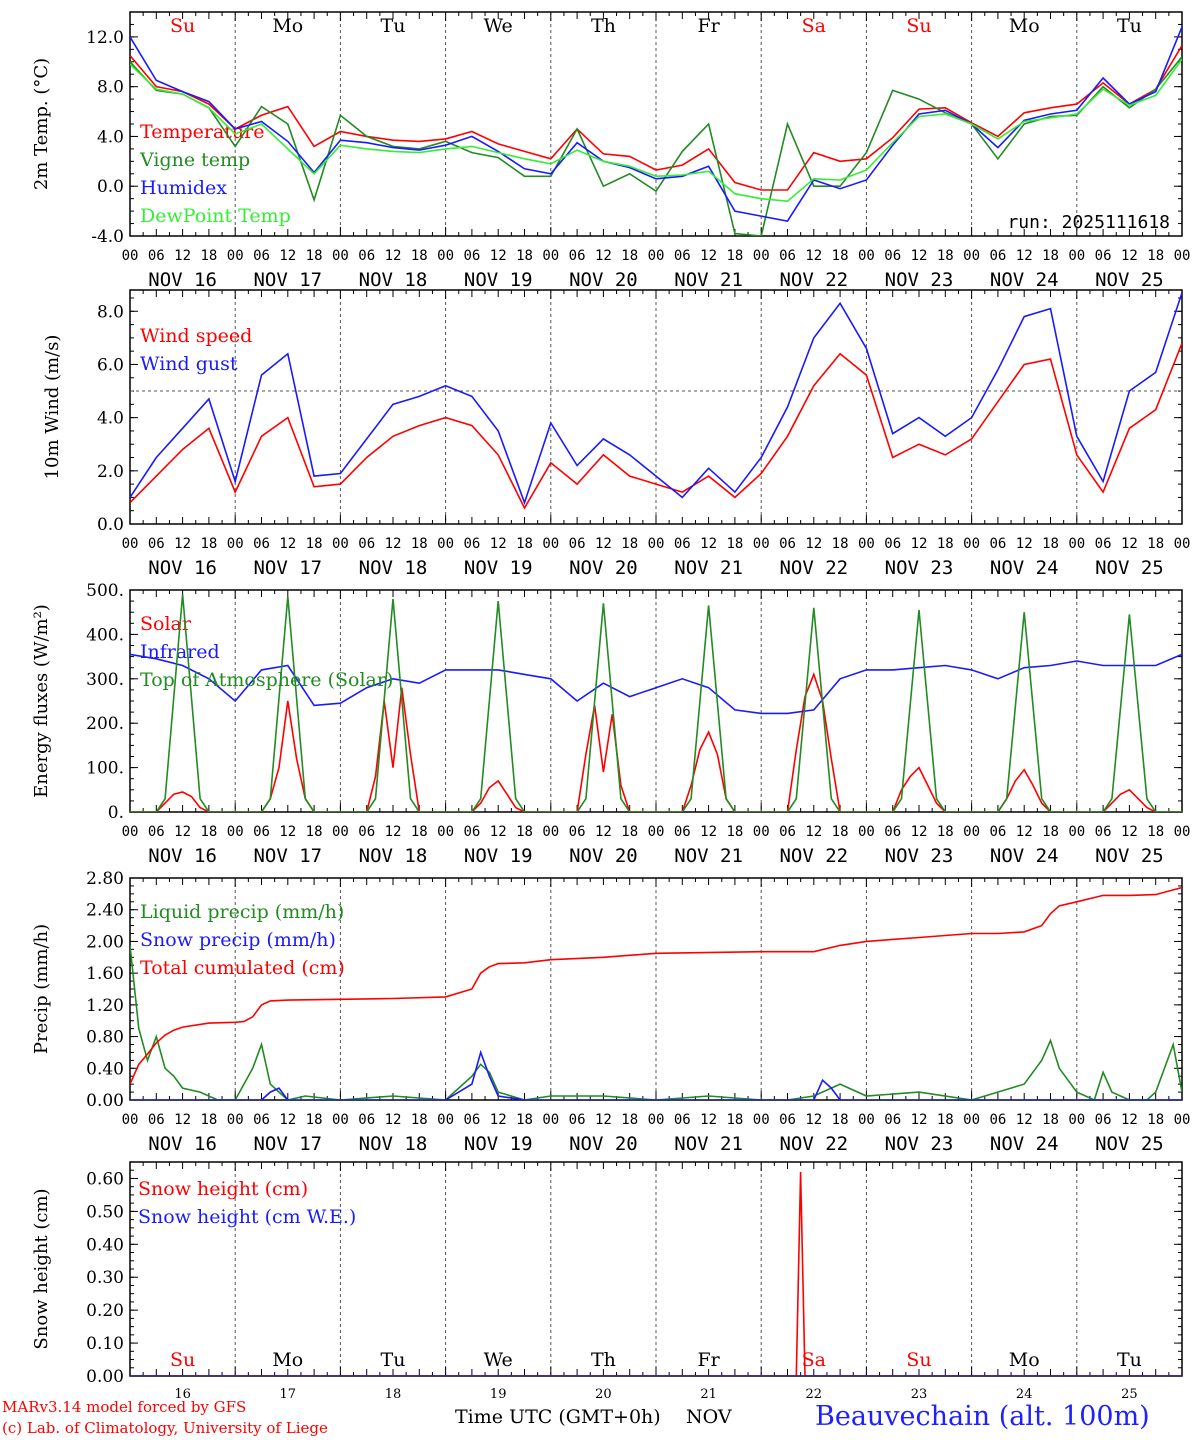  I want to click on y-tick-label: 500., so click(105, 591).